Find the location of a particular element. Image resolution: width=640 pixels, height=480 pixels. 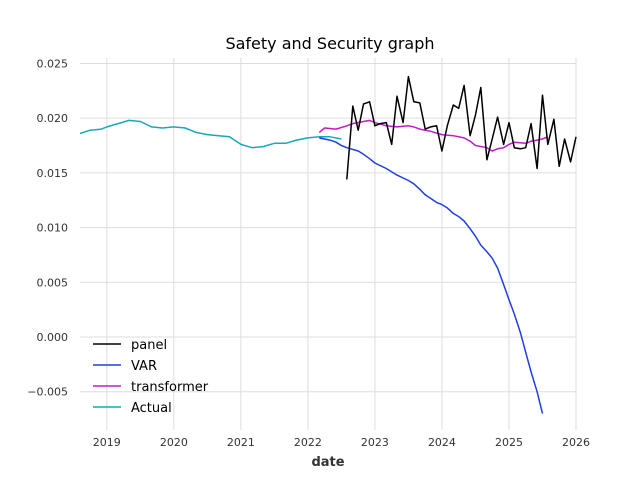

legend: panel VAR transformer Actual is located at coordinates (151, 377).